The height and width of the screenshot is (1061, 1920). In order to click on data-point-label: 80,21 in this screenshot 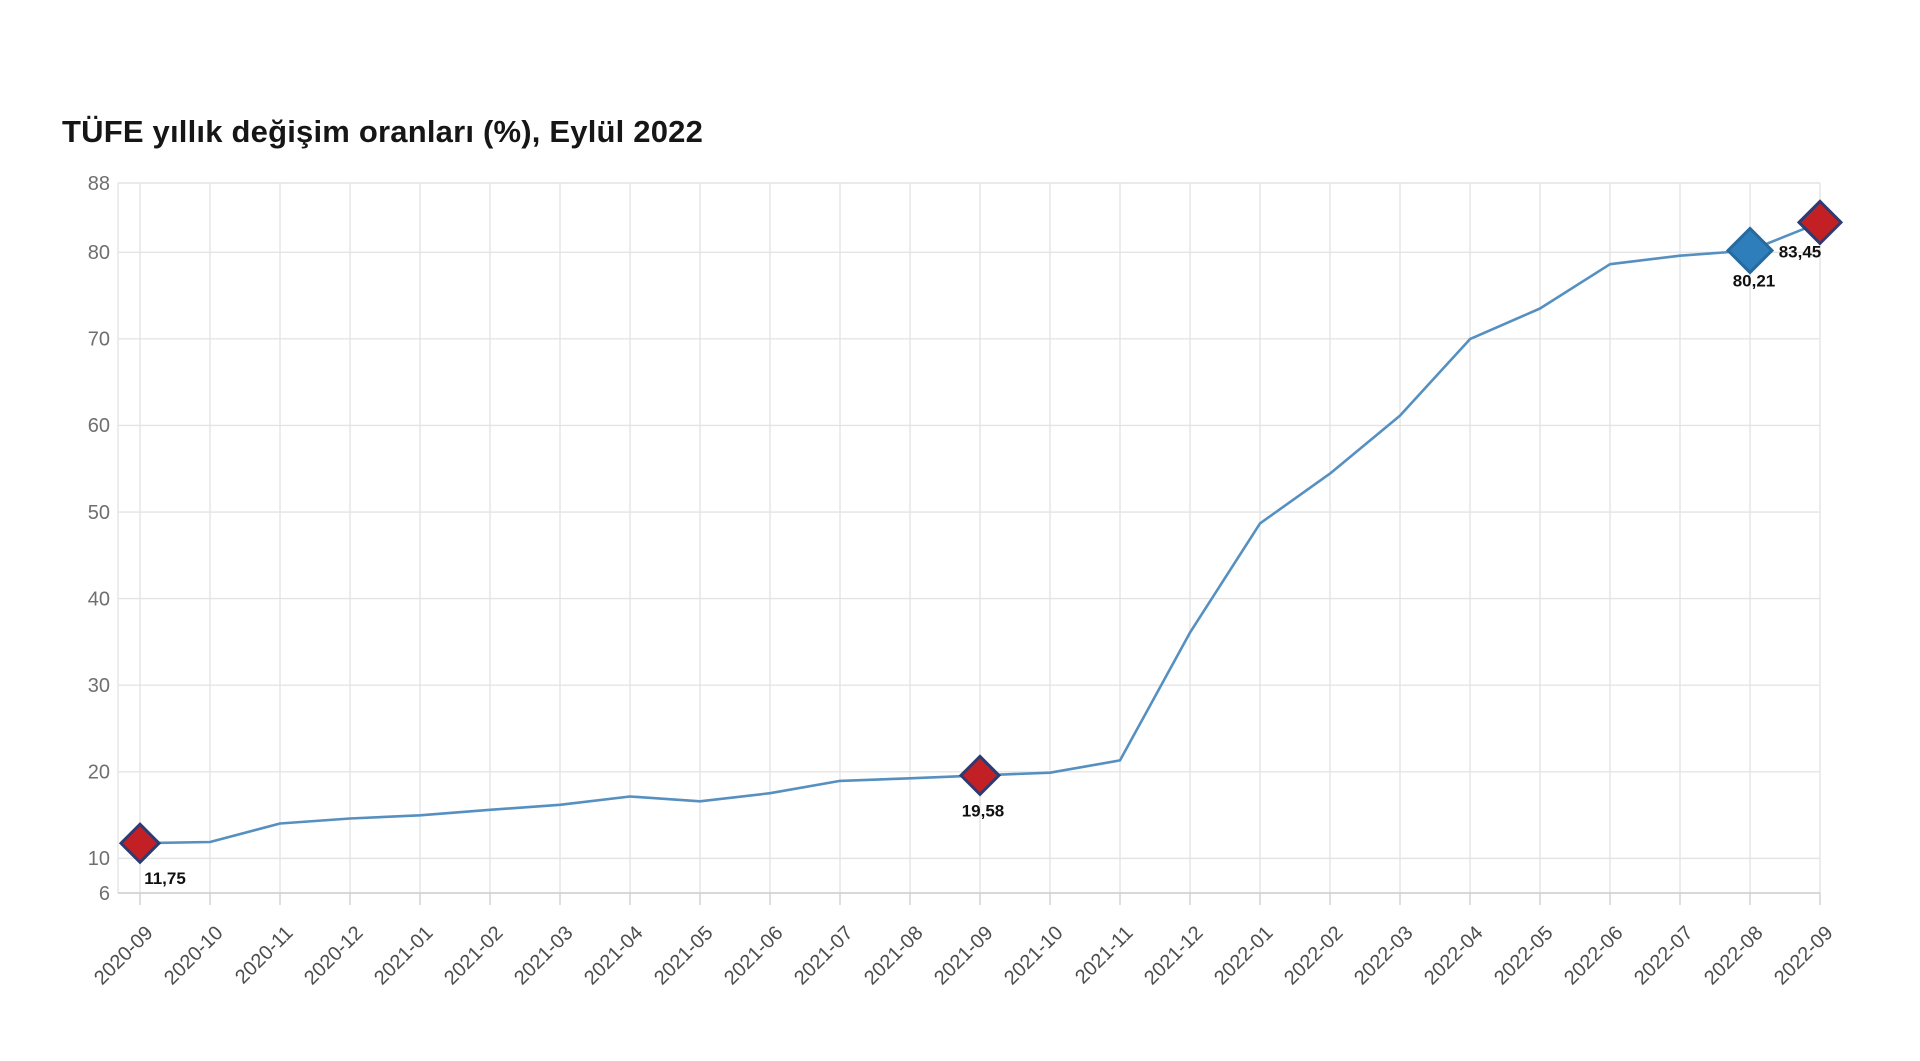, I will do `click(1754, 280)`.